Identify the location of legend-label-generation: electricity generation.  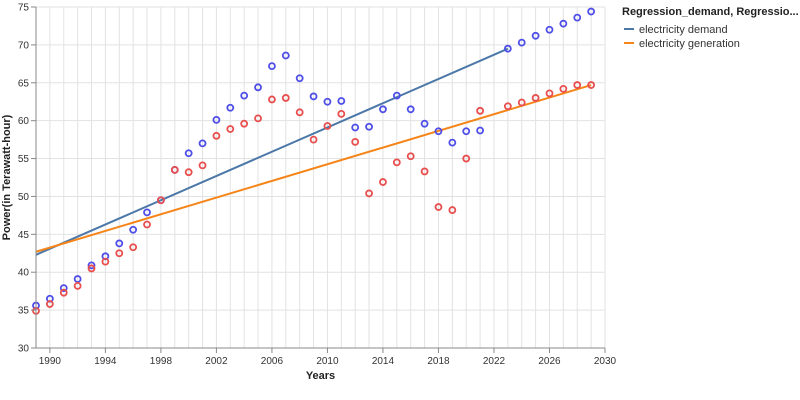
(689, 44).